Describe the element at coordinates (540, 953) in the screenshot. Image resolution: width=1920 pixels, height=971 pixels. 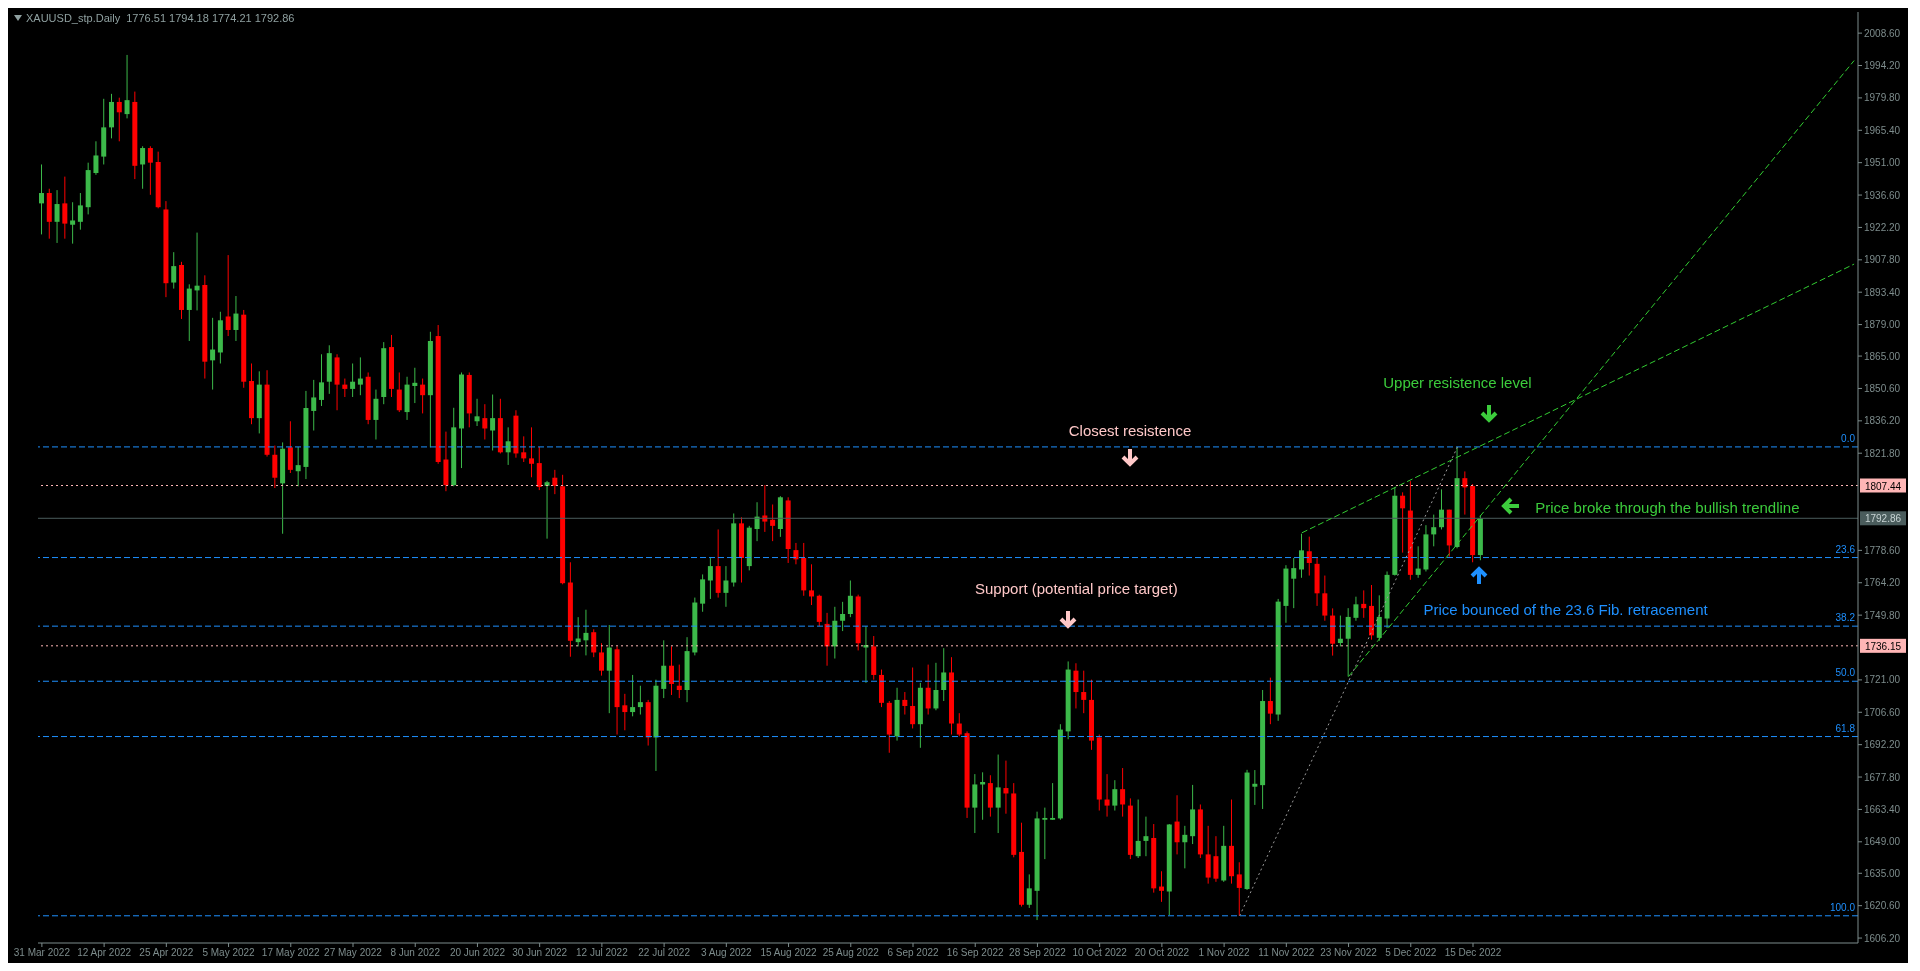
I see `x-tick-label: 30 Jun 2022` at that location.